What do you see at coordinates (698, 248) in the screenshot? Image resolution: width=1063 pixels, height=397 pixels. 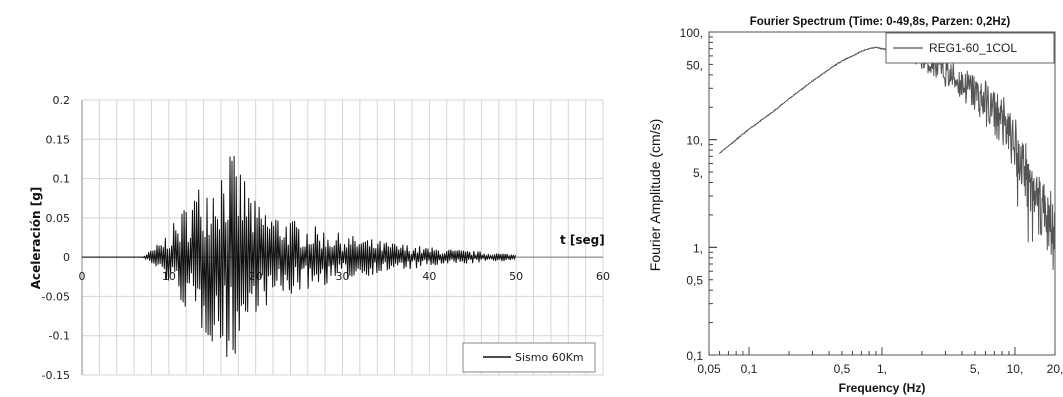 I see `right-y-tick-label: 1,` at bounding box center [698, 248].